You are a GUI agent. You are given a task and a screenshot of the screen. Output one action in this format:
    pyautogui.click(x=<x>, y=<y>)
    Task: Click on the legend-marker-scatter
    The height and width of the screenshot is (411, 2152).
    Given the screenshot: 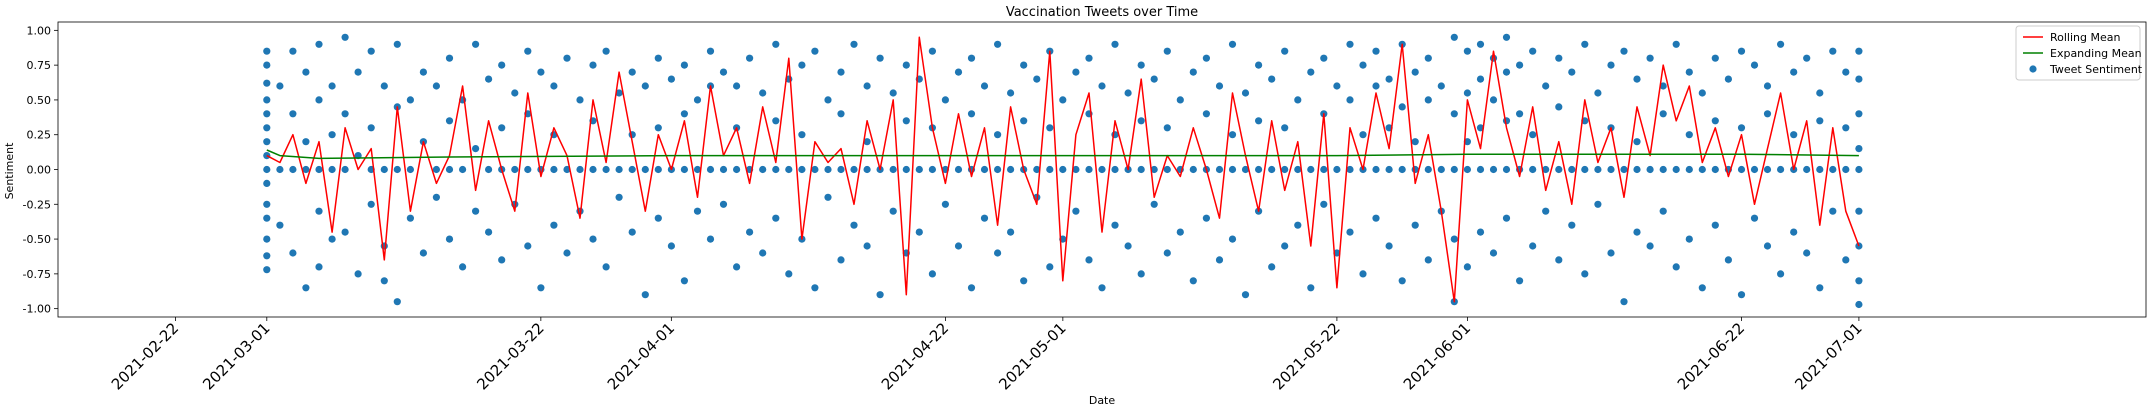 What is the action you would take?
    pyautogui.click(x=2033, y=69)
    